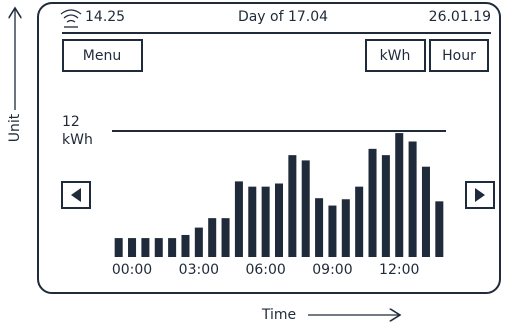 The width and height of the screenshot is (512, 325). I want to click on y-tick-label: 12, so click(71, 122).